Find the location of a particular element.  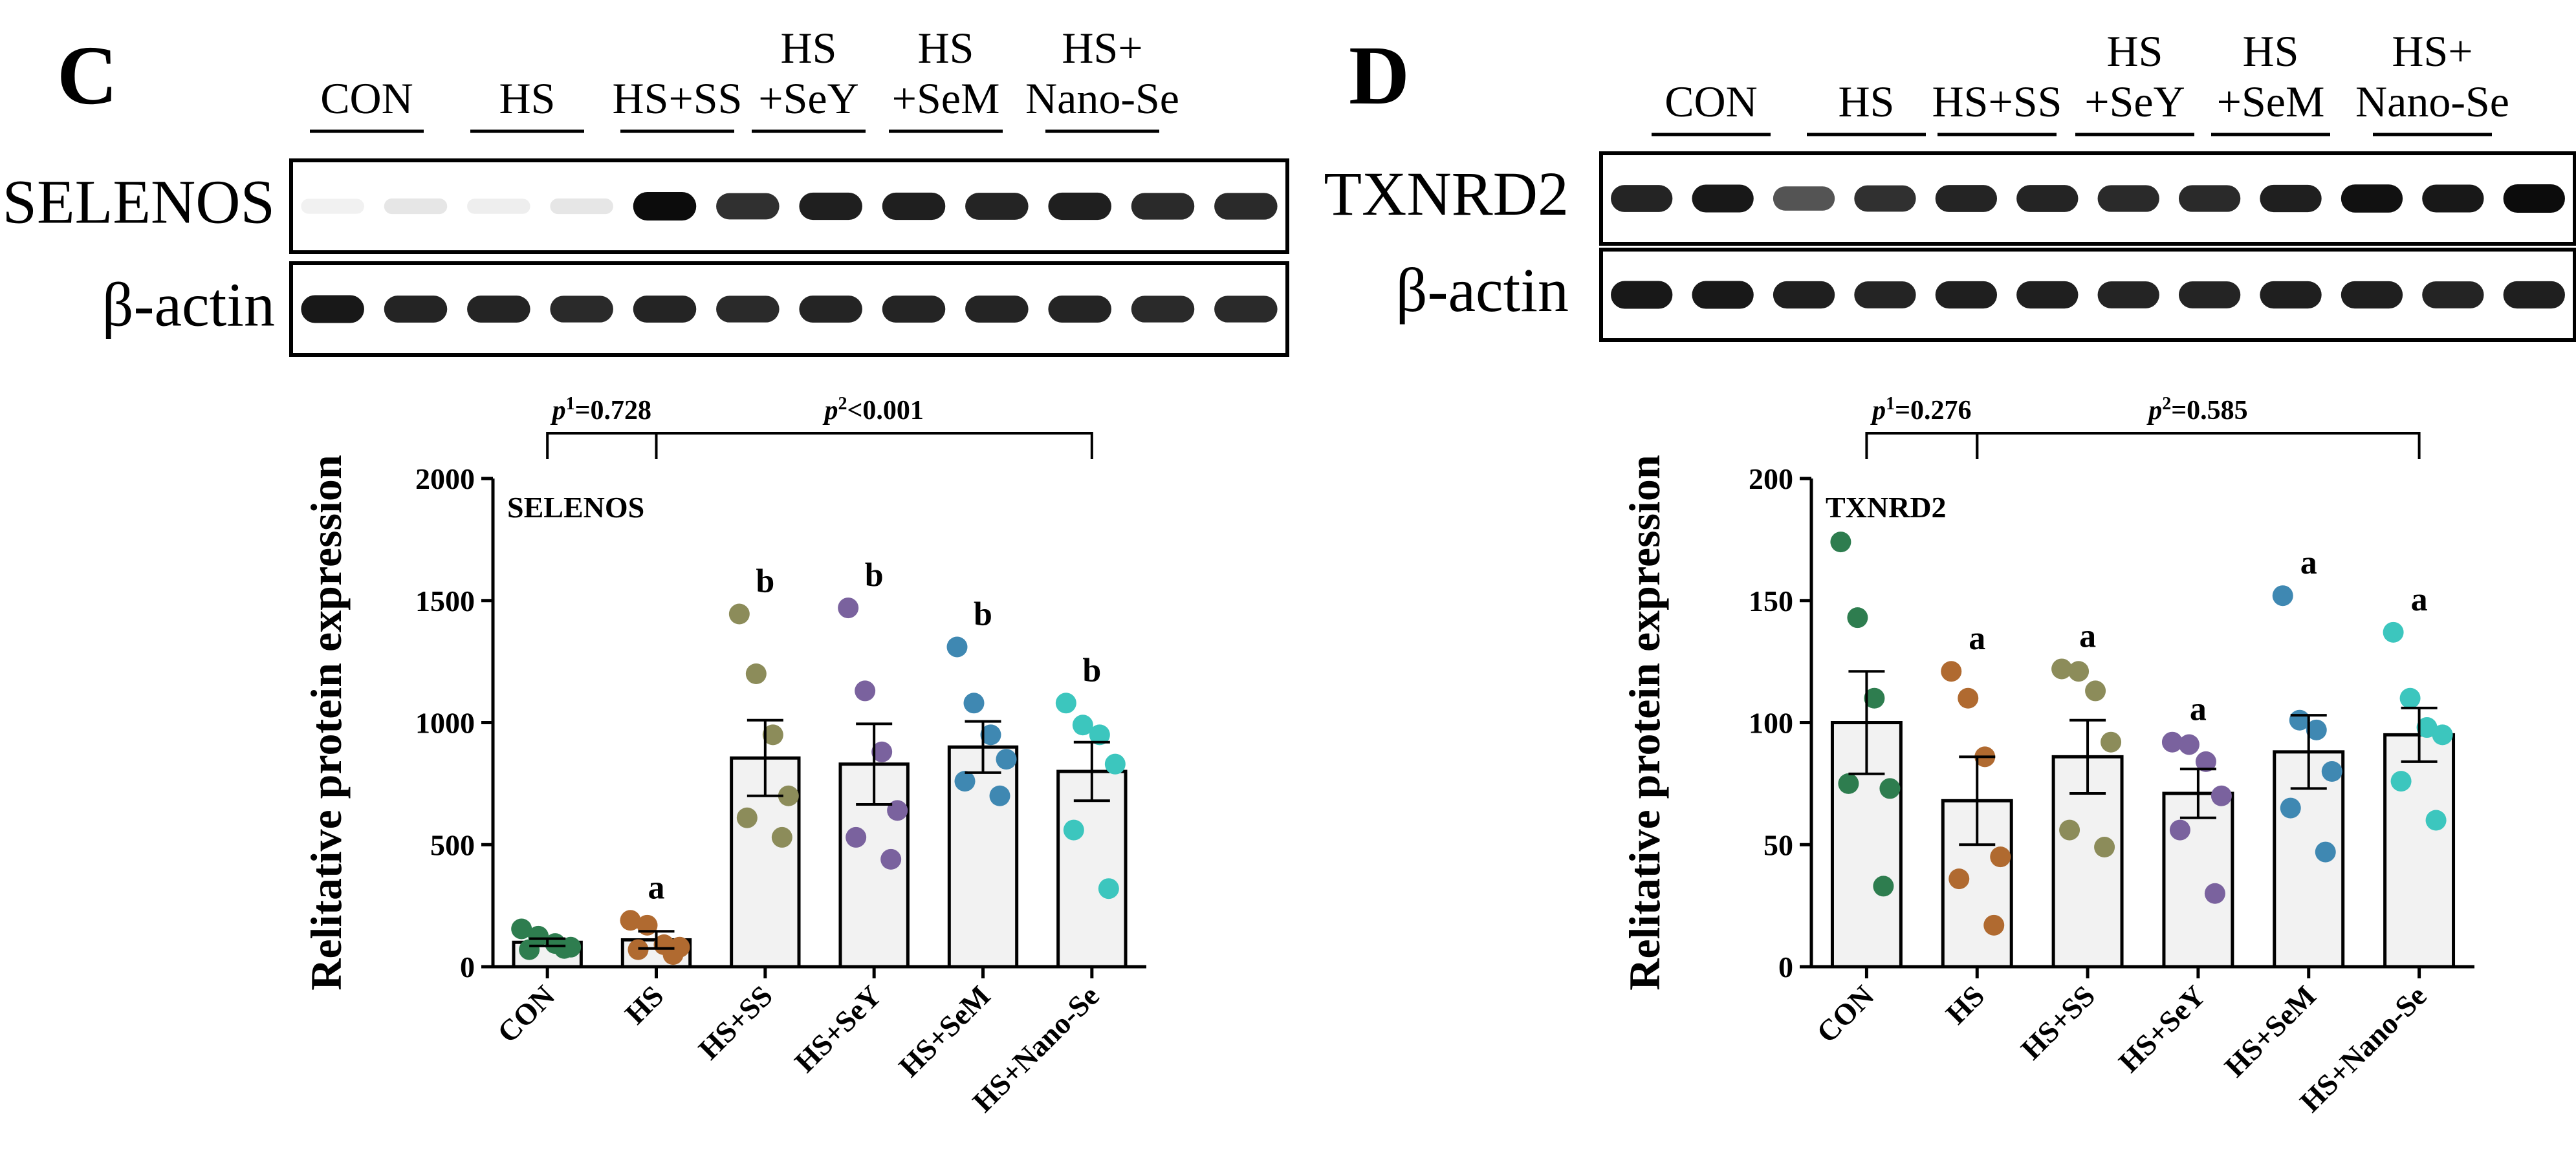

significance-letter: a is located at coordinates (656, 888).